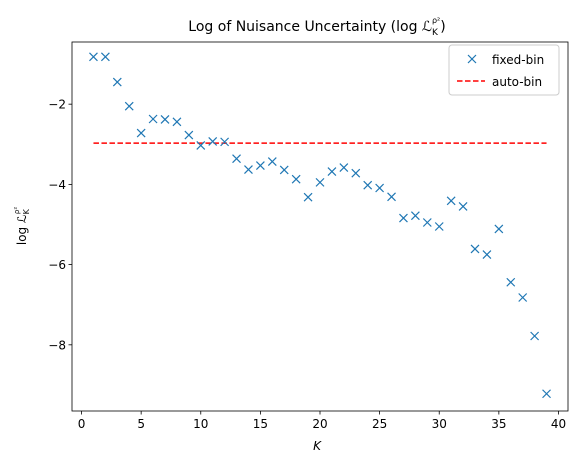  Describe the element at coordinates (436, 20) in the screenshot. I see `chart-title-sup: ρ²` at that location.